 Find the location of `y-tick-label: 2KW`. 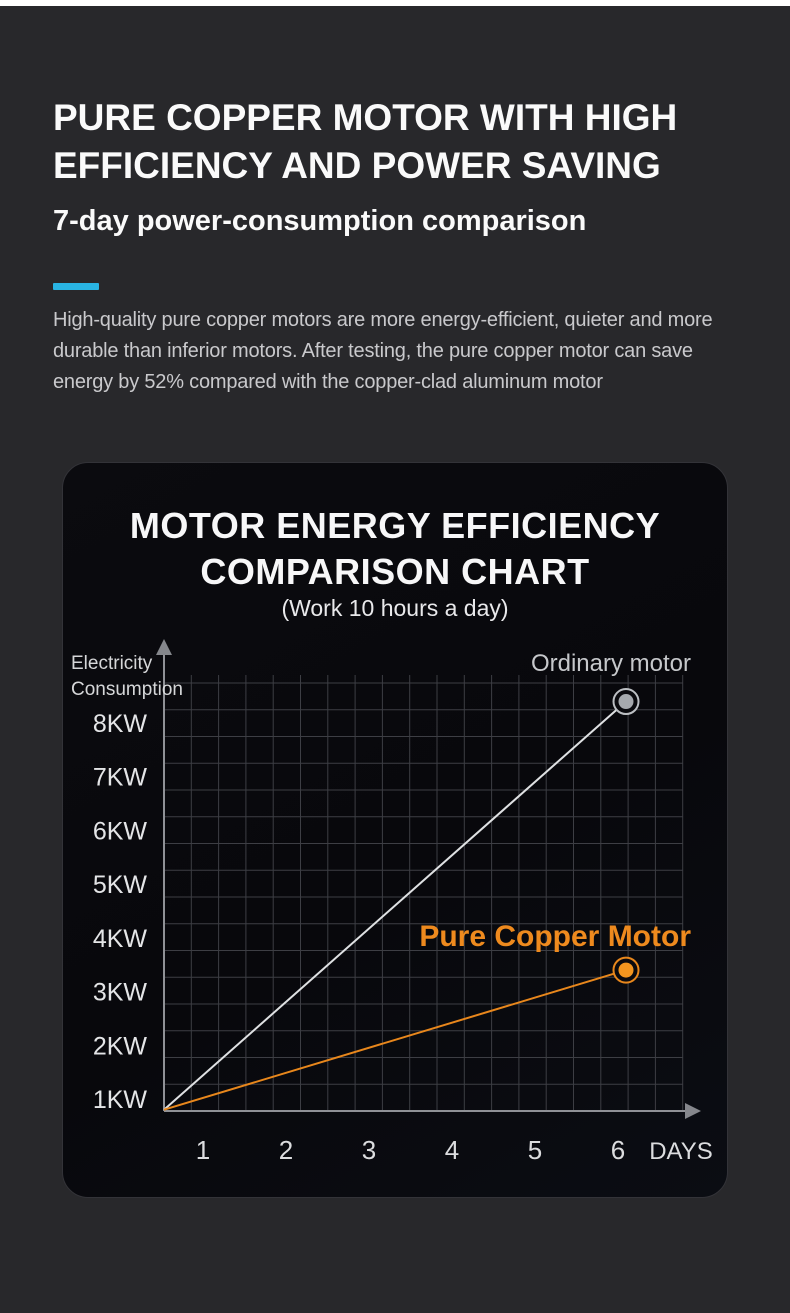

y-tick-label: 2KW is located at coordinates (120, 1046).